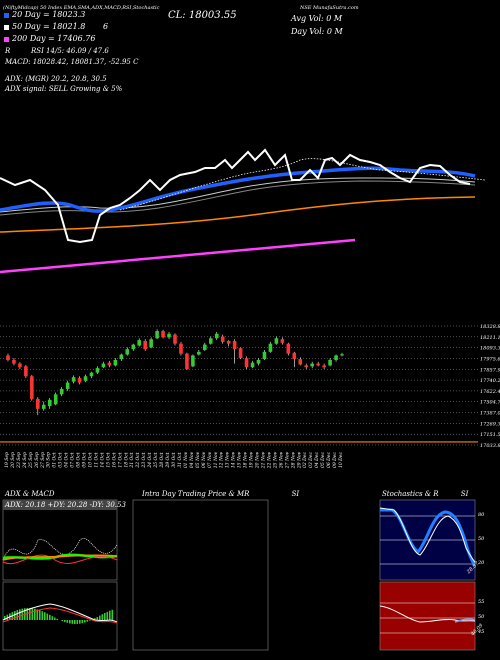 The height and width of the screenshot is (660, 500). What do you see at coordinates (102, 459) in the screenshot?
I see `date-label: 14 Oct` at bounding box center [102, 459].